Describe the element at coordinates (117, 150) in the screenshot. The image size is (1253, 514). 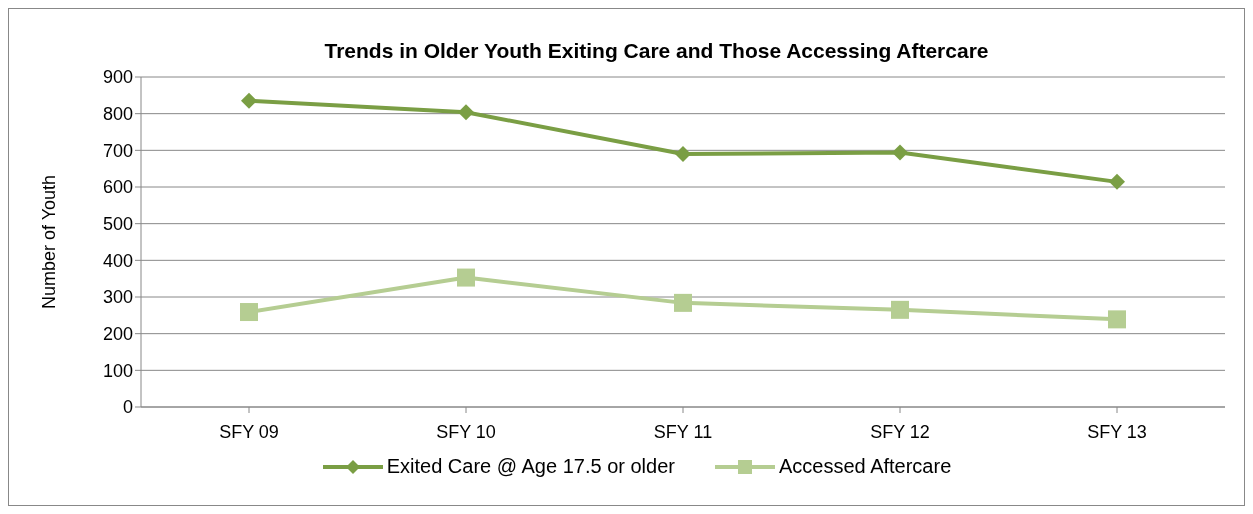
I see `y-tick-label: 700` at that location.